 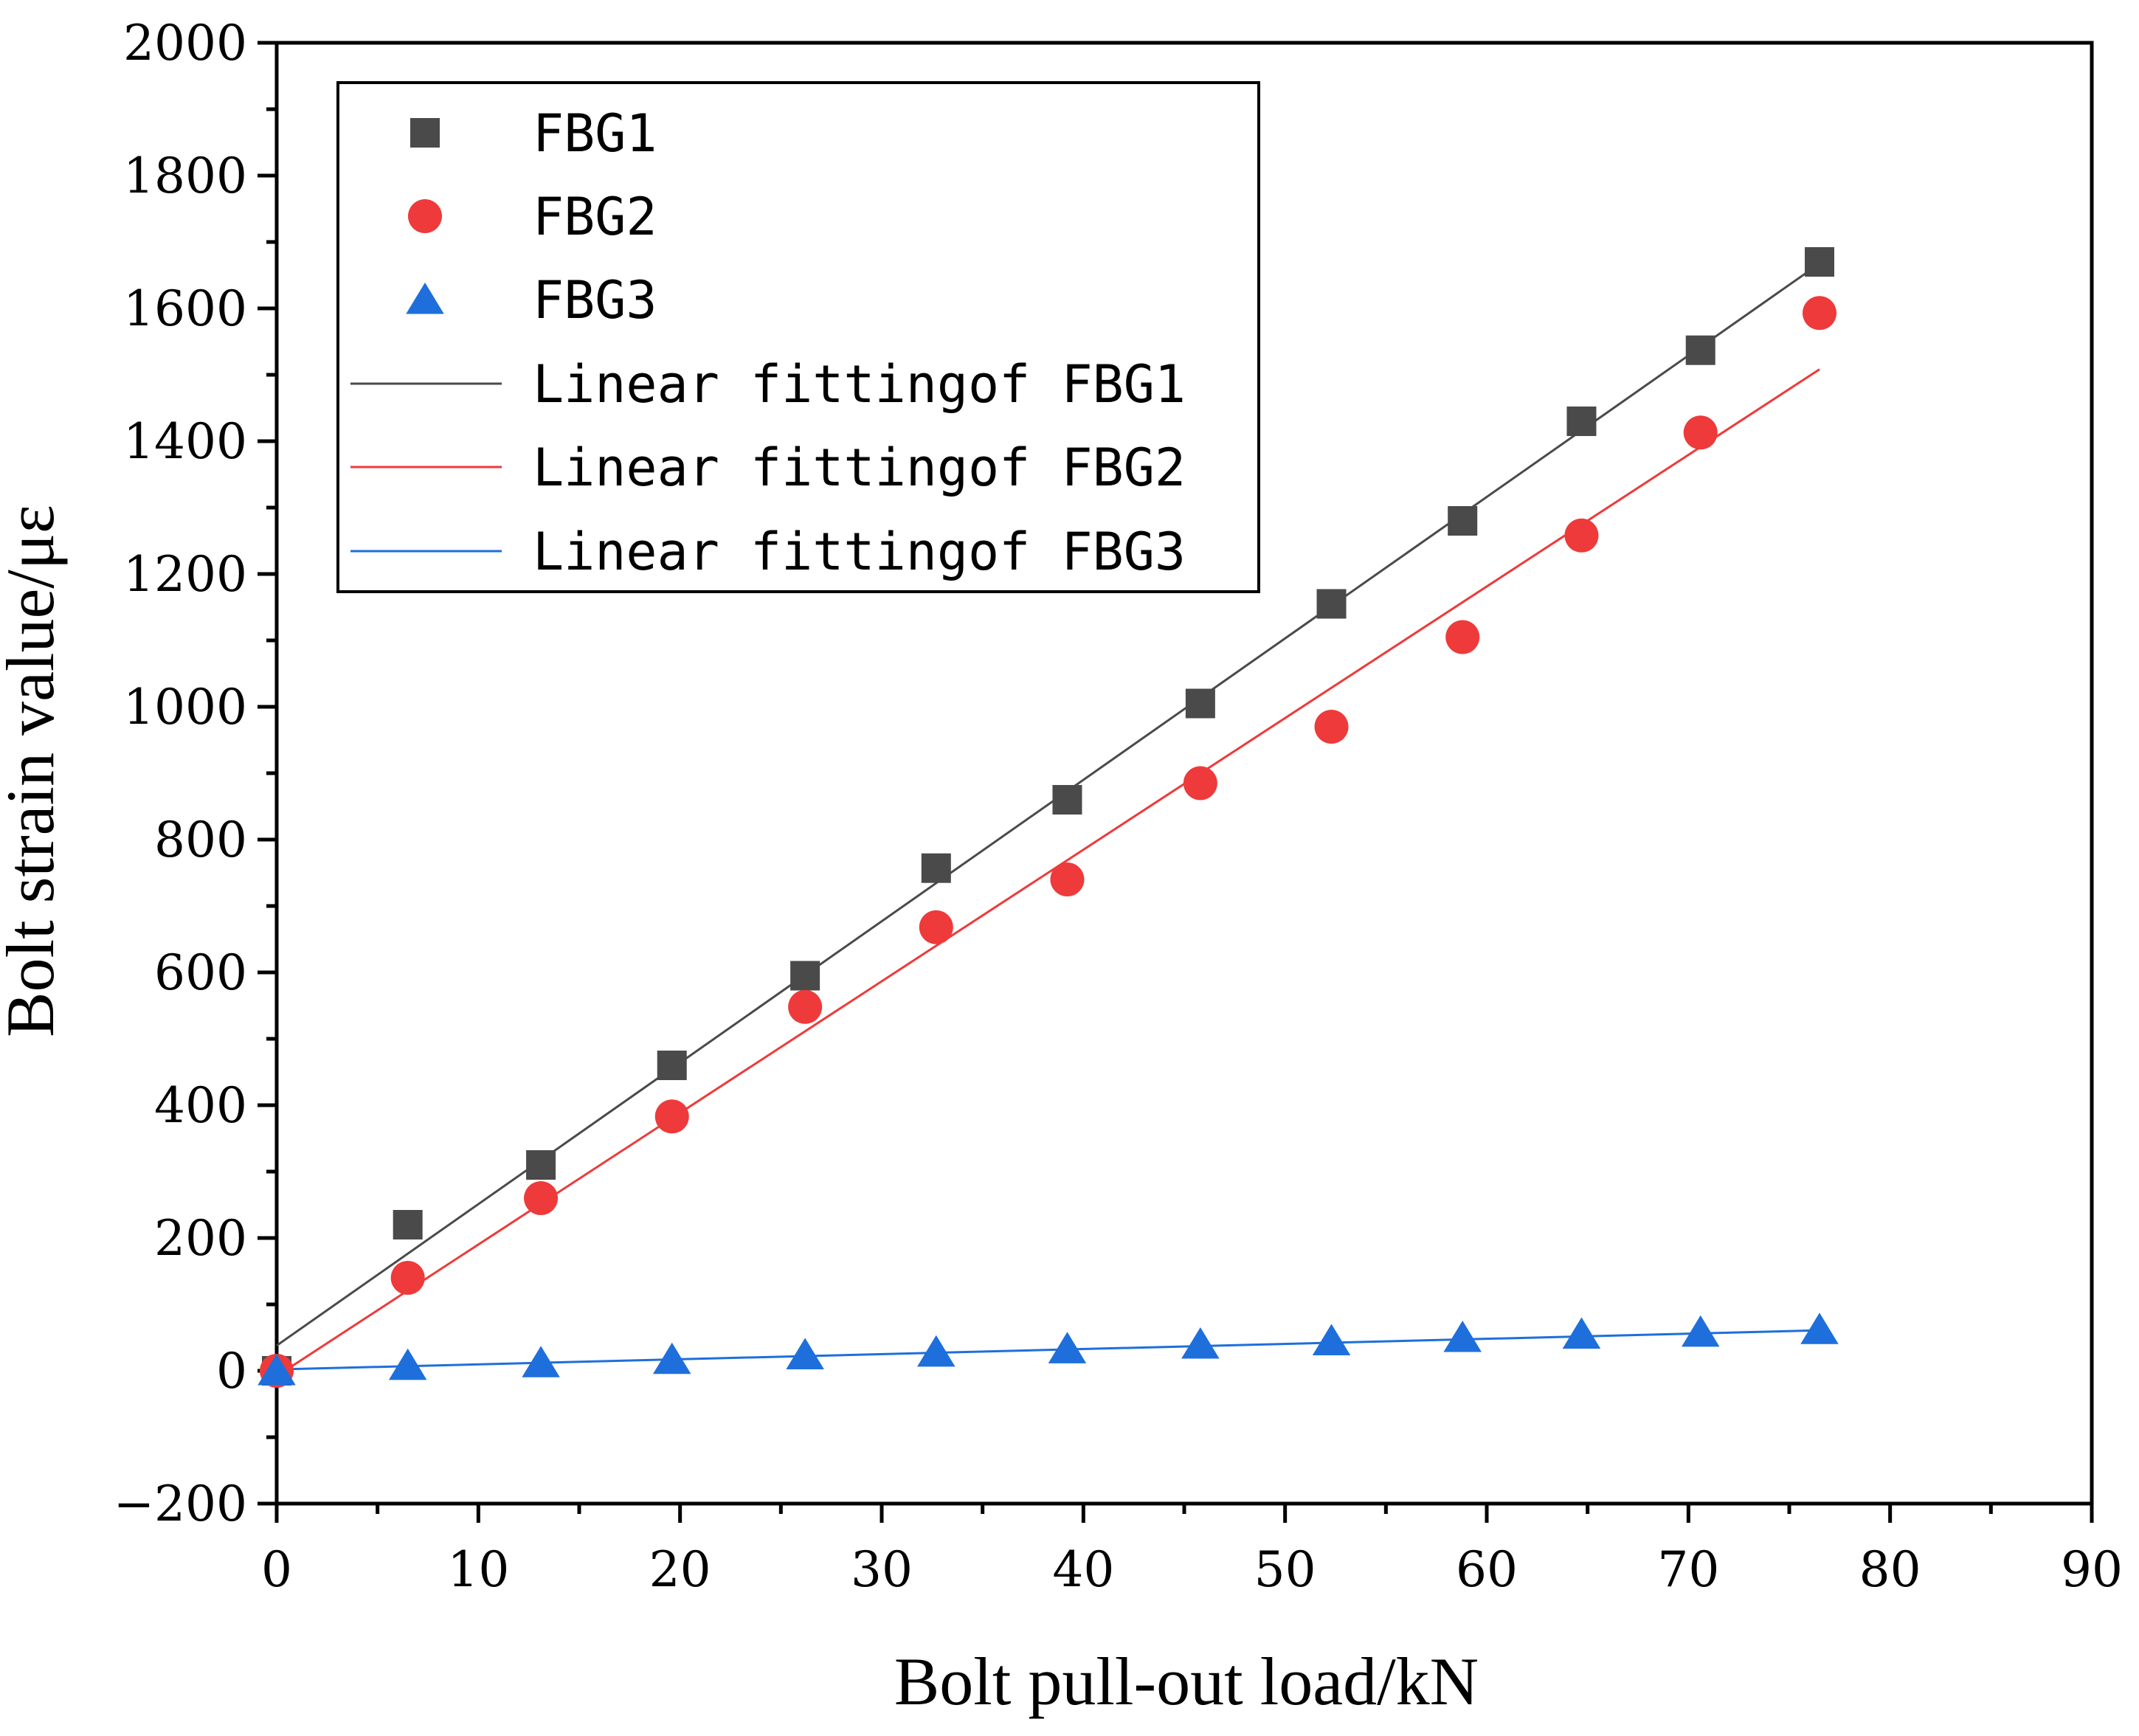 What do you see at coordinates (680, 1569) in the screenshot?
I see `x-tick-label: 20` at bounding box center [680, 1569].